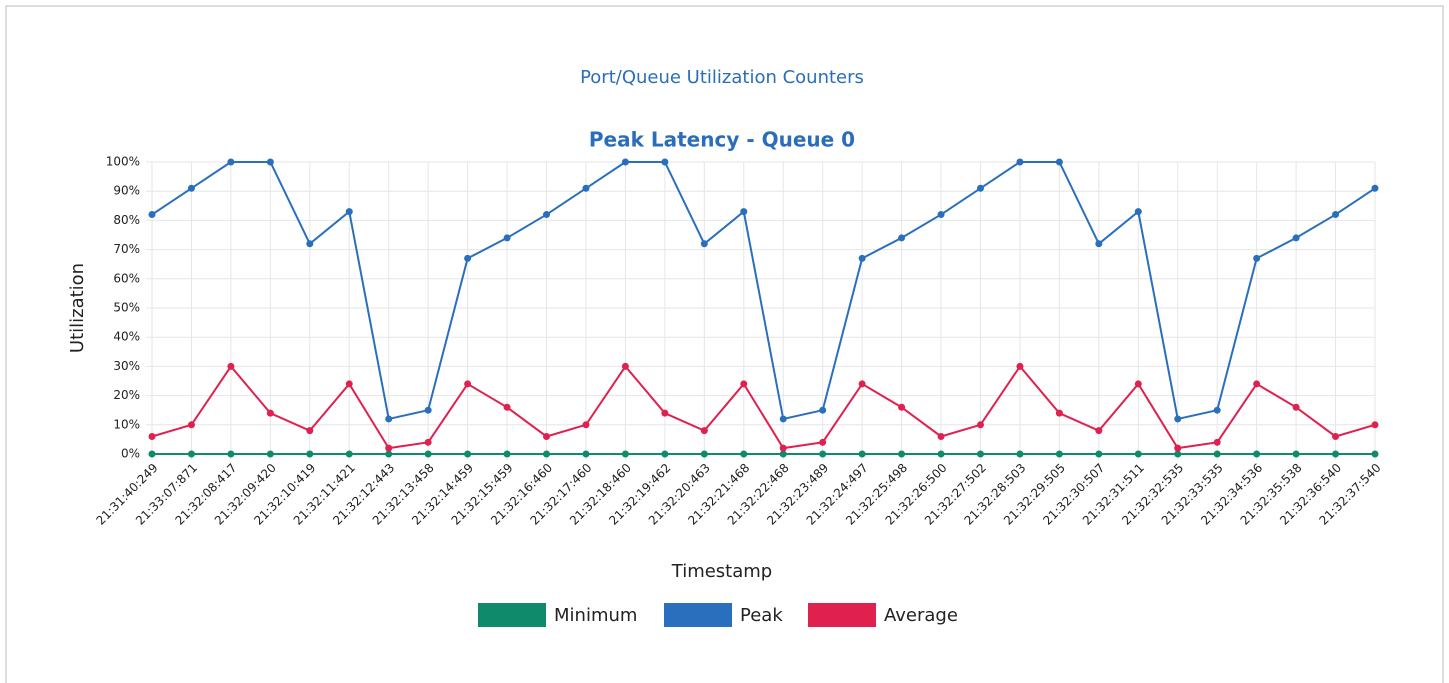 This screenshot has width=1449, height=683. I want to click on chart-title: Peak Latency - Queue 0, so click(722, 140).